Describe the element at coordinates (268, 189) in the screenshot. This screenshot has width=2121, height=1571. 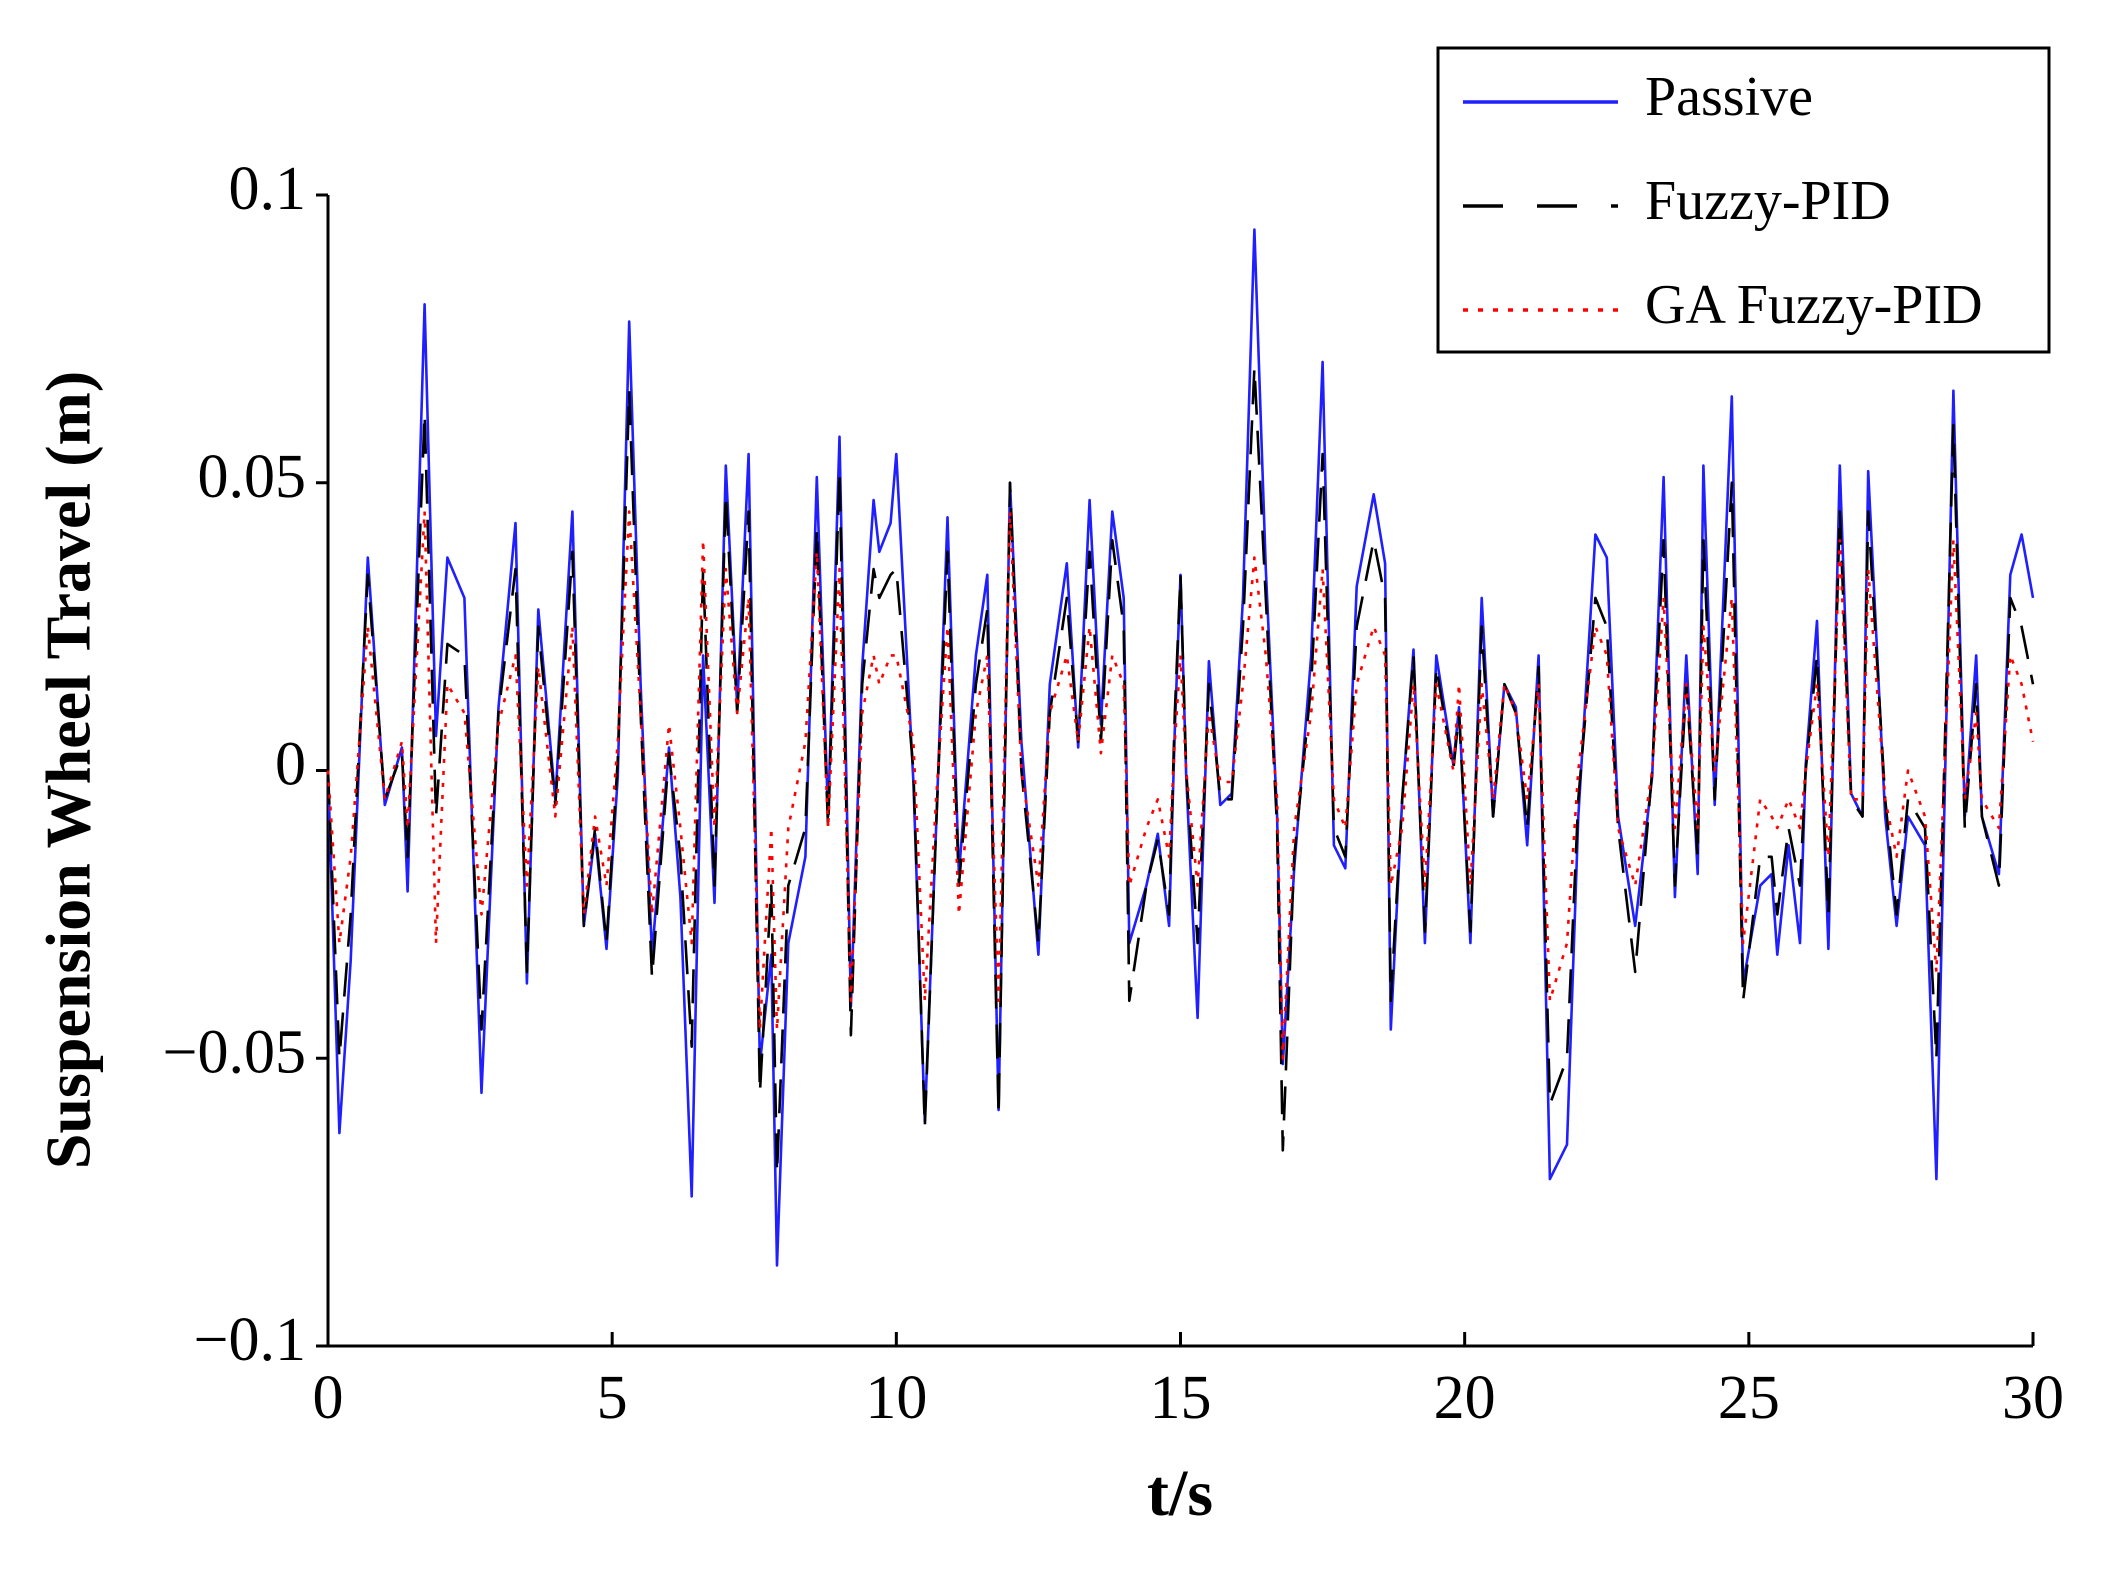
I see `y-tick-label: 0.1` at that location.